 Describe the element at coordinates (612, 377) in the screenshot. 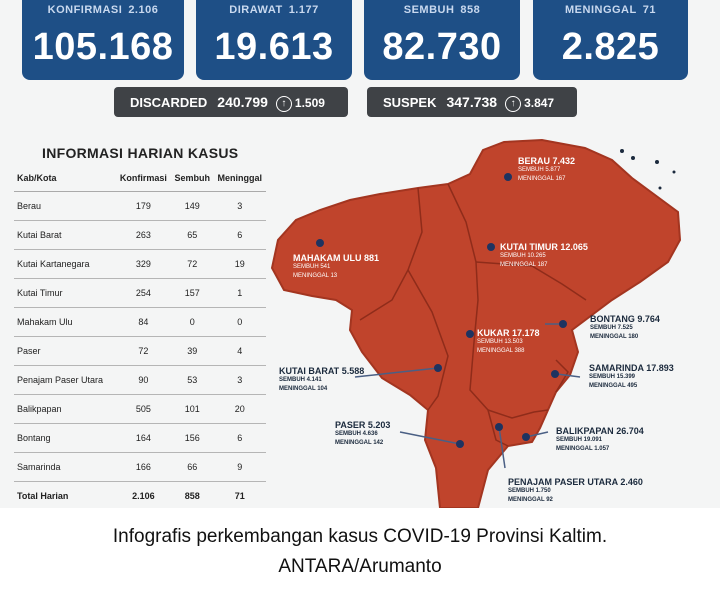

I see `region-sembuh: SEMBUH 15.399` at that location.